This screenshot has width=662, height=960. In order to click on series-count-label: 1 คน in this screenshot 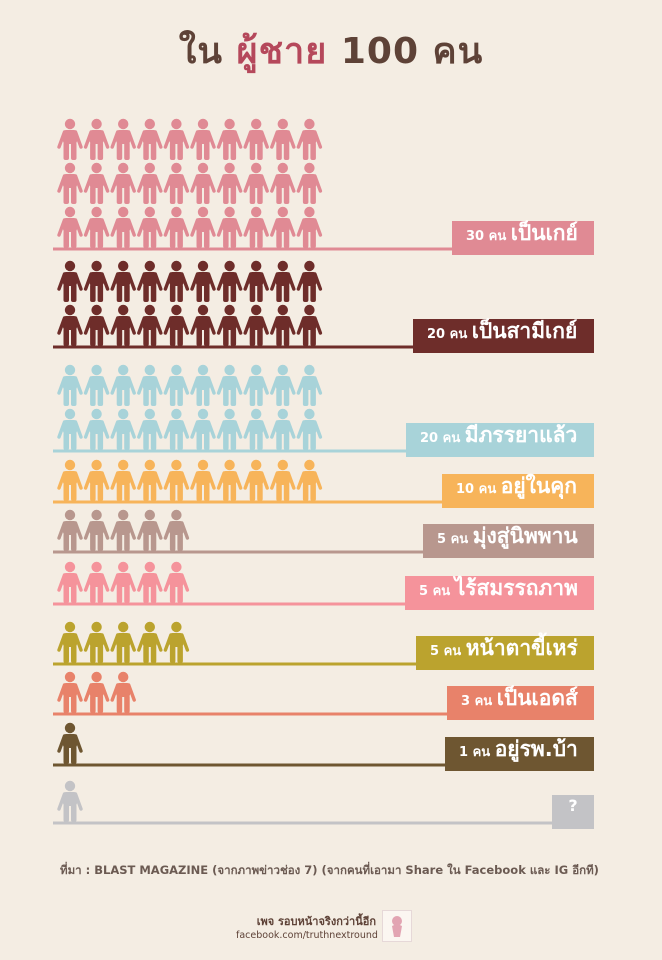, I will do `click(477, 752)`.